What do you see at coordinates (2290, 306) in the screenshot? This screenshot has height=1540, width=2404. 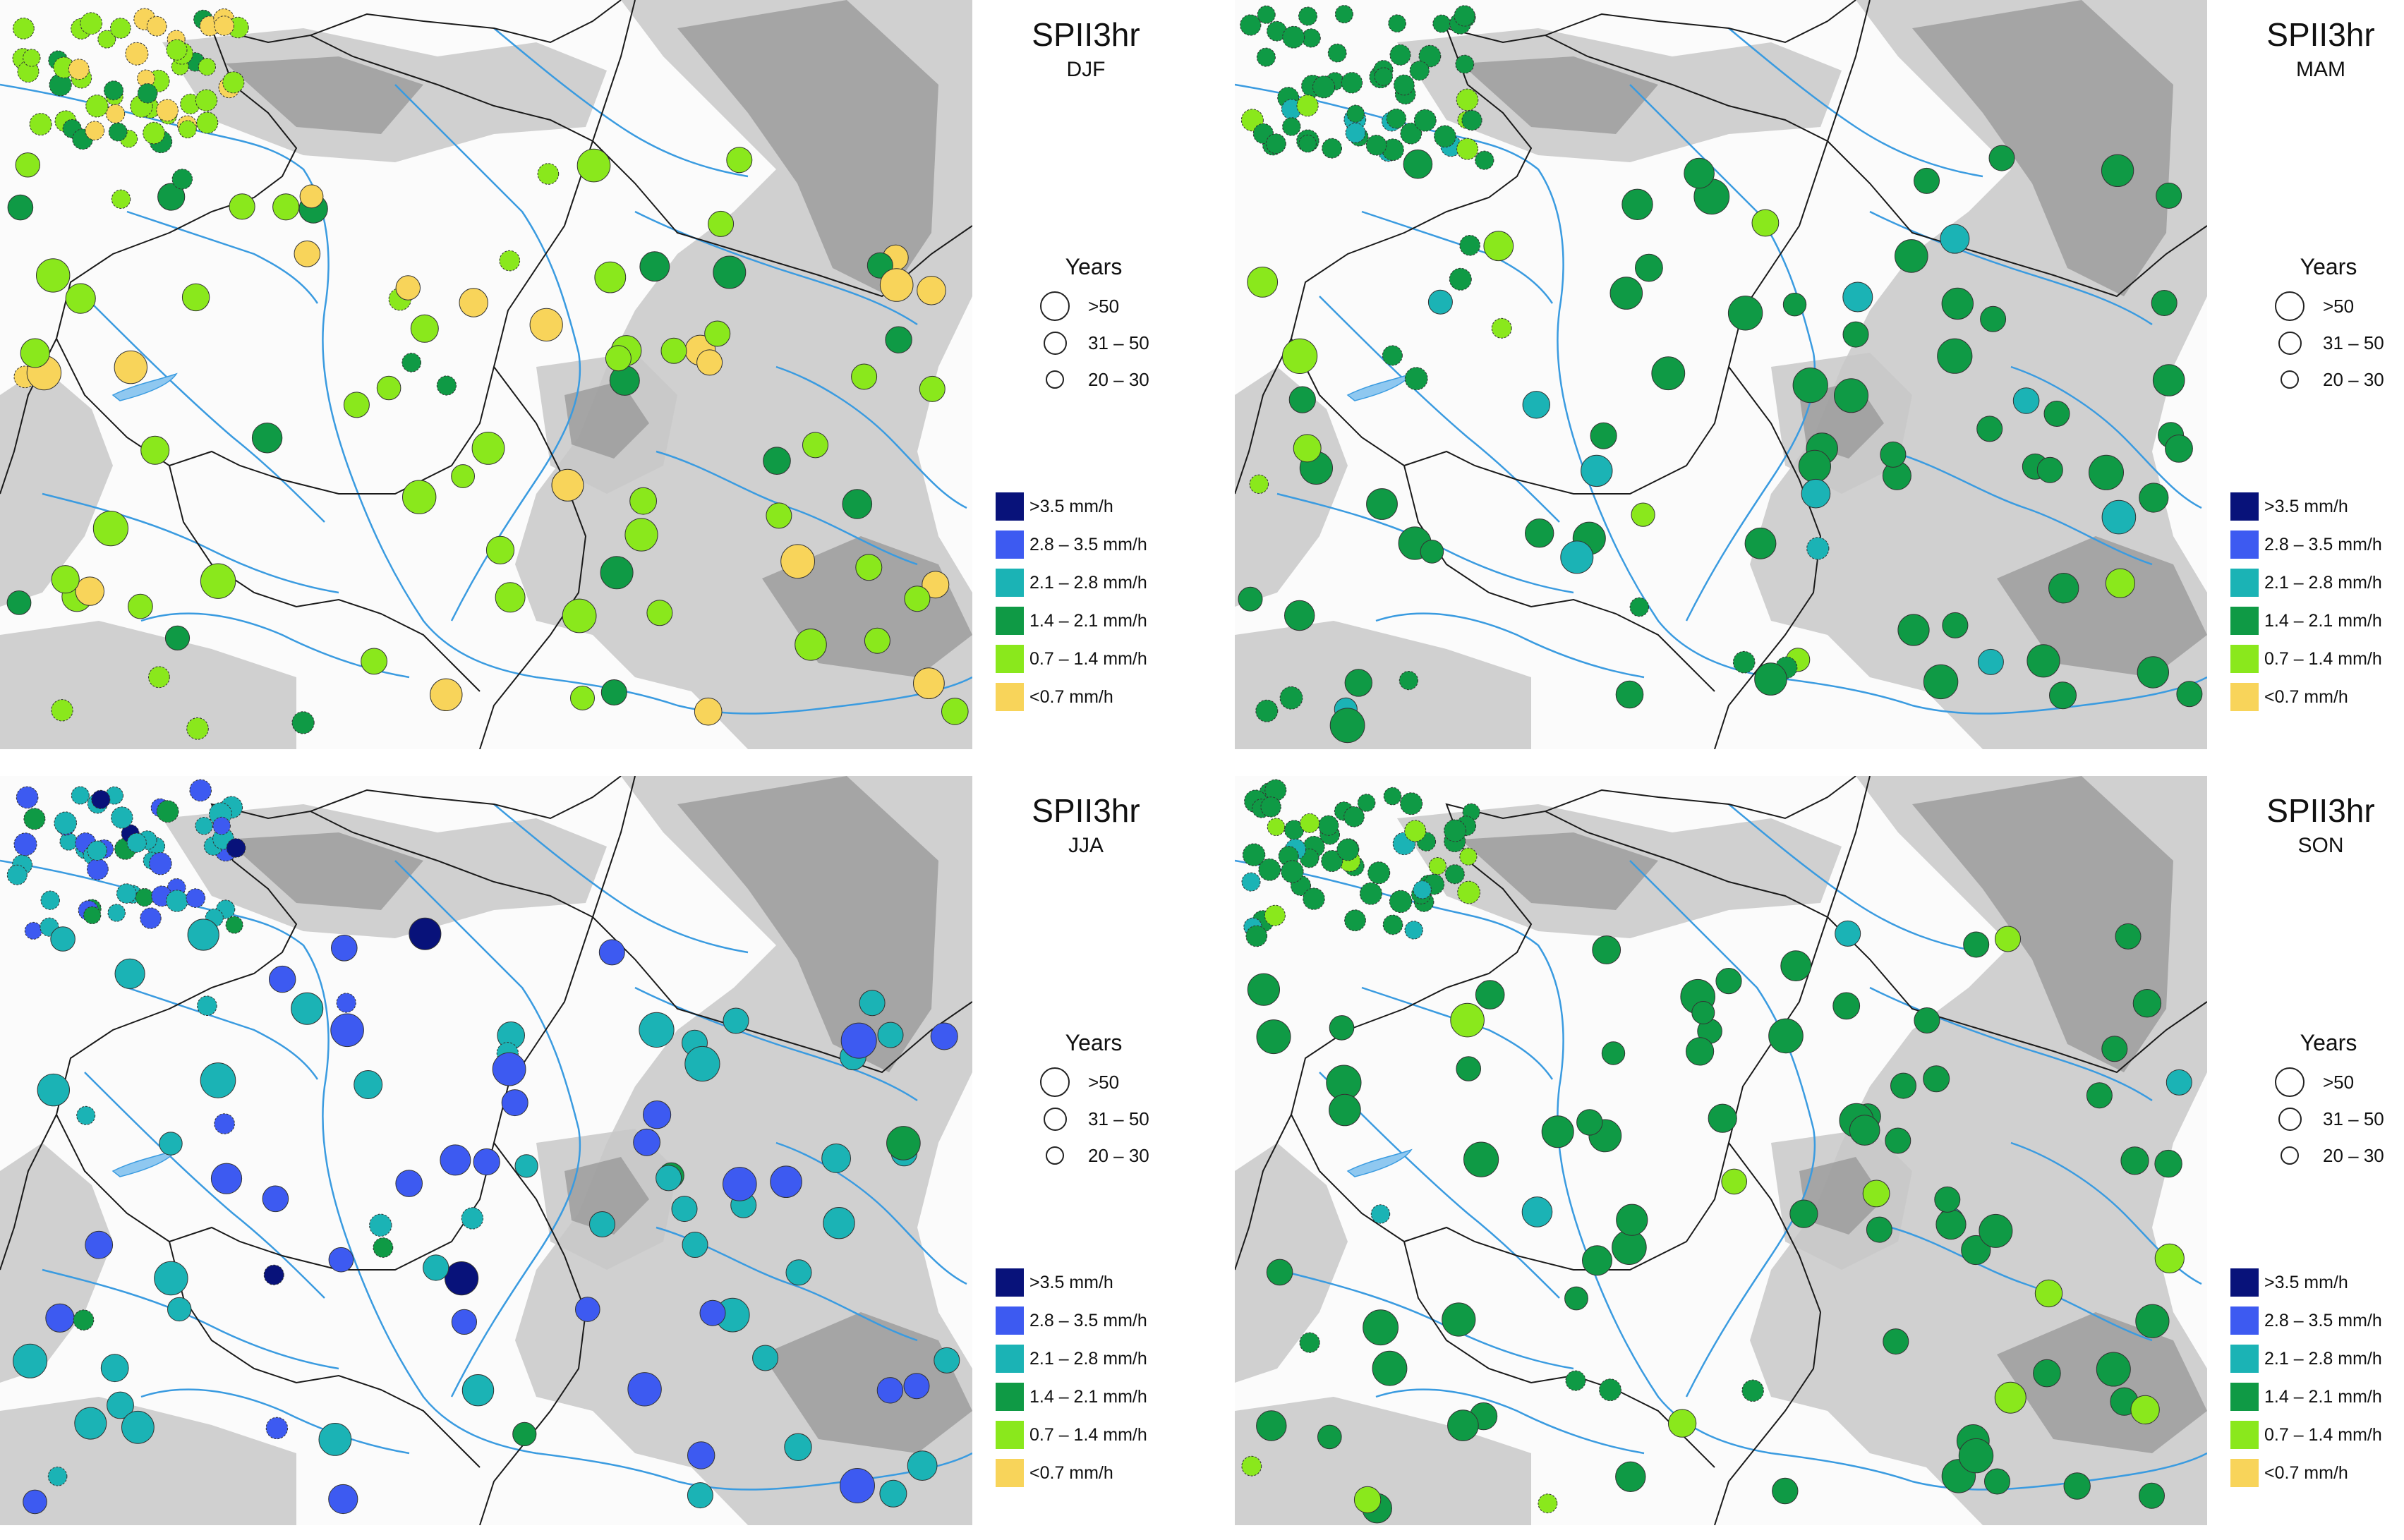 I see `circle-large-icon` at bounding box center [2290, 306].